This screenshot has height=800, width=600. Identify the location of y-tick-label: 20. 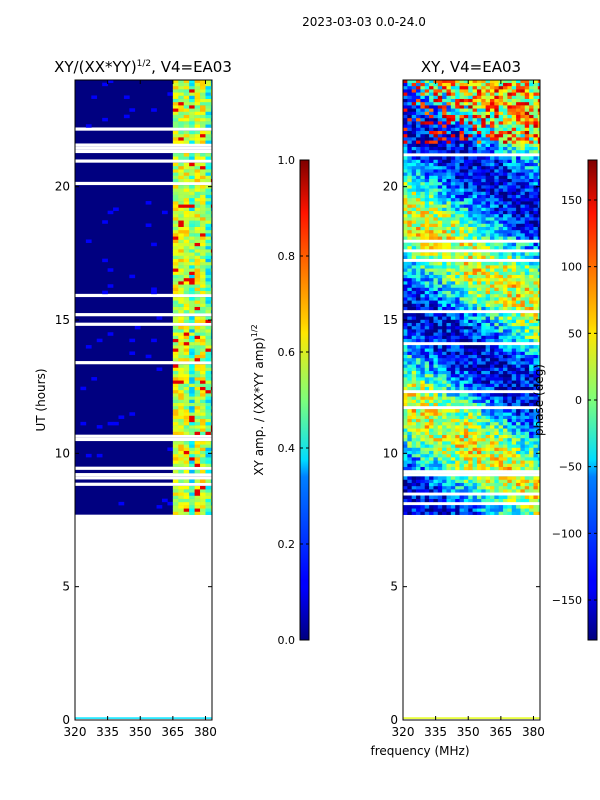
(62, 187).